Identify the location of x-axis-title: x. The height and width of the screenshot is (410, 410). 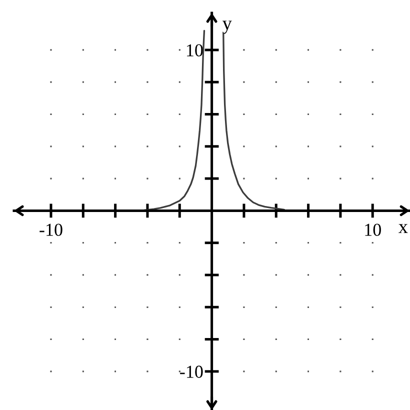
(403, 229).